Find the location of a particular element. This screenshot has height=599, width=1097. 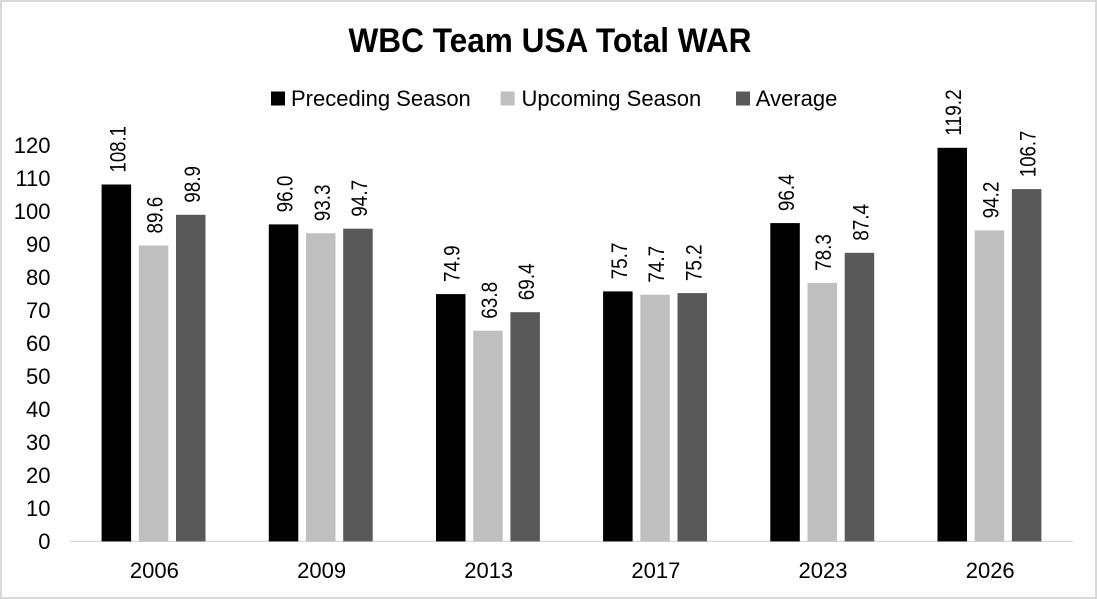

svg-text: 80 is located at coordinates (38, 277).